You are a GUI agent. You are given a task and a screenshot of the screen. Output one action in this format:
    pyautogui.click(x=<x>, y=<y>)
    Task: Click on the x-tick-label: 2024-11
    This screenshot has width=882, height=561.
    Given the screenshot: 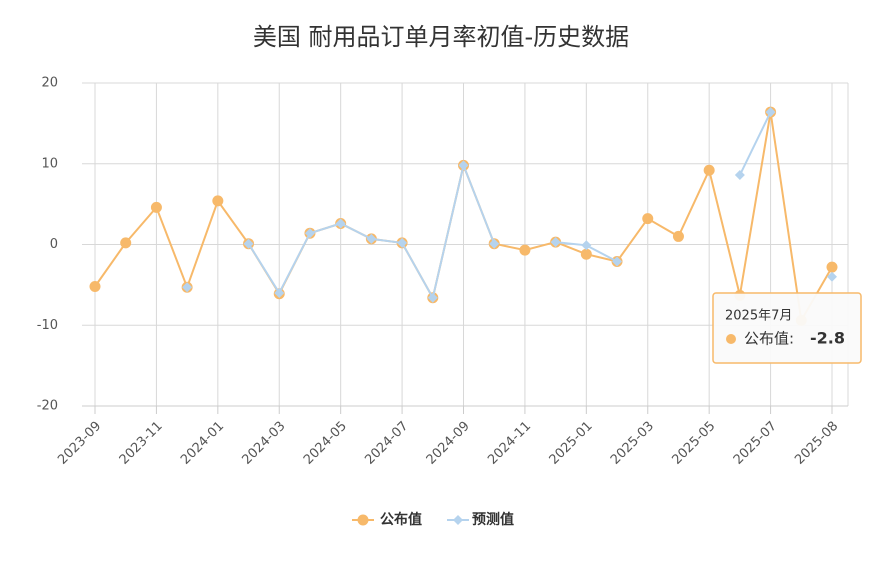 What is the action you would take?
    pyautogui.click(x=509, y=443)
    